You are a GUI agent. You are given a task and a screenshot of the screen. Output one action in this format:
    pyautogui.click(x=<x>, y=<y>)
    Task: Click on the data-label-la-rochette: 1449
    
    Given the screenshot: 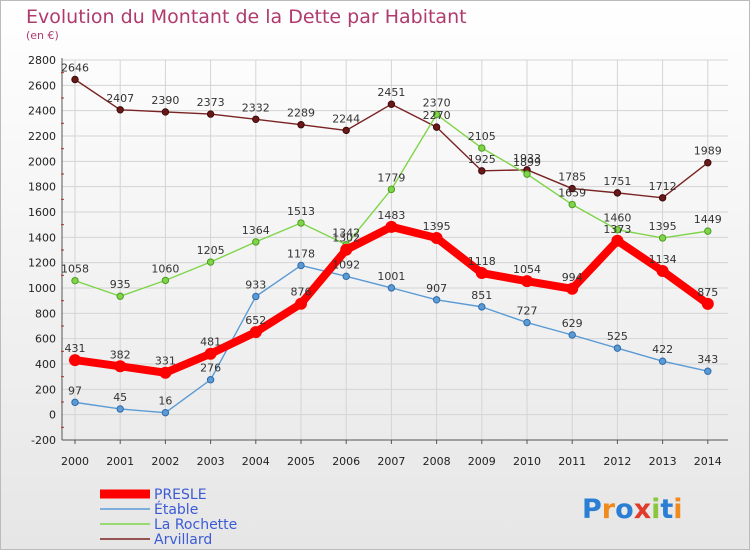 What is the action you would take?
    pyautogui.click(x=708, y=219)
    